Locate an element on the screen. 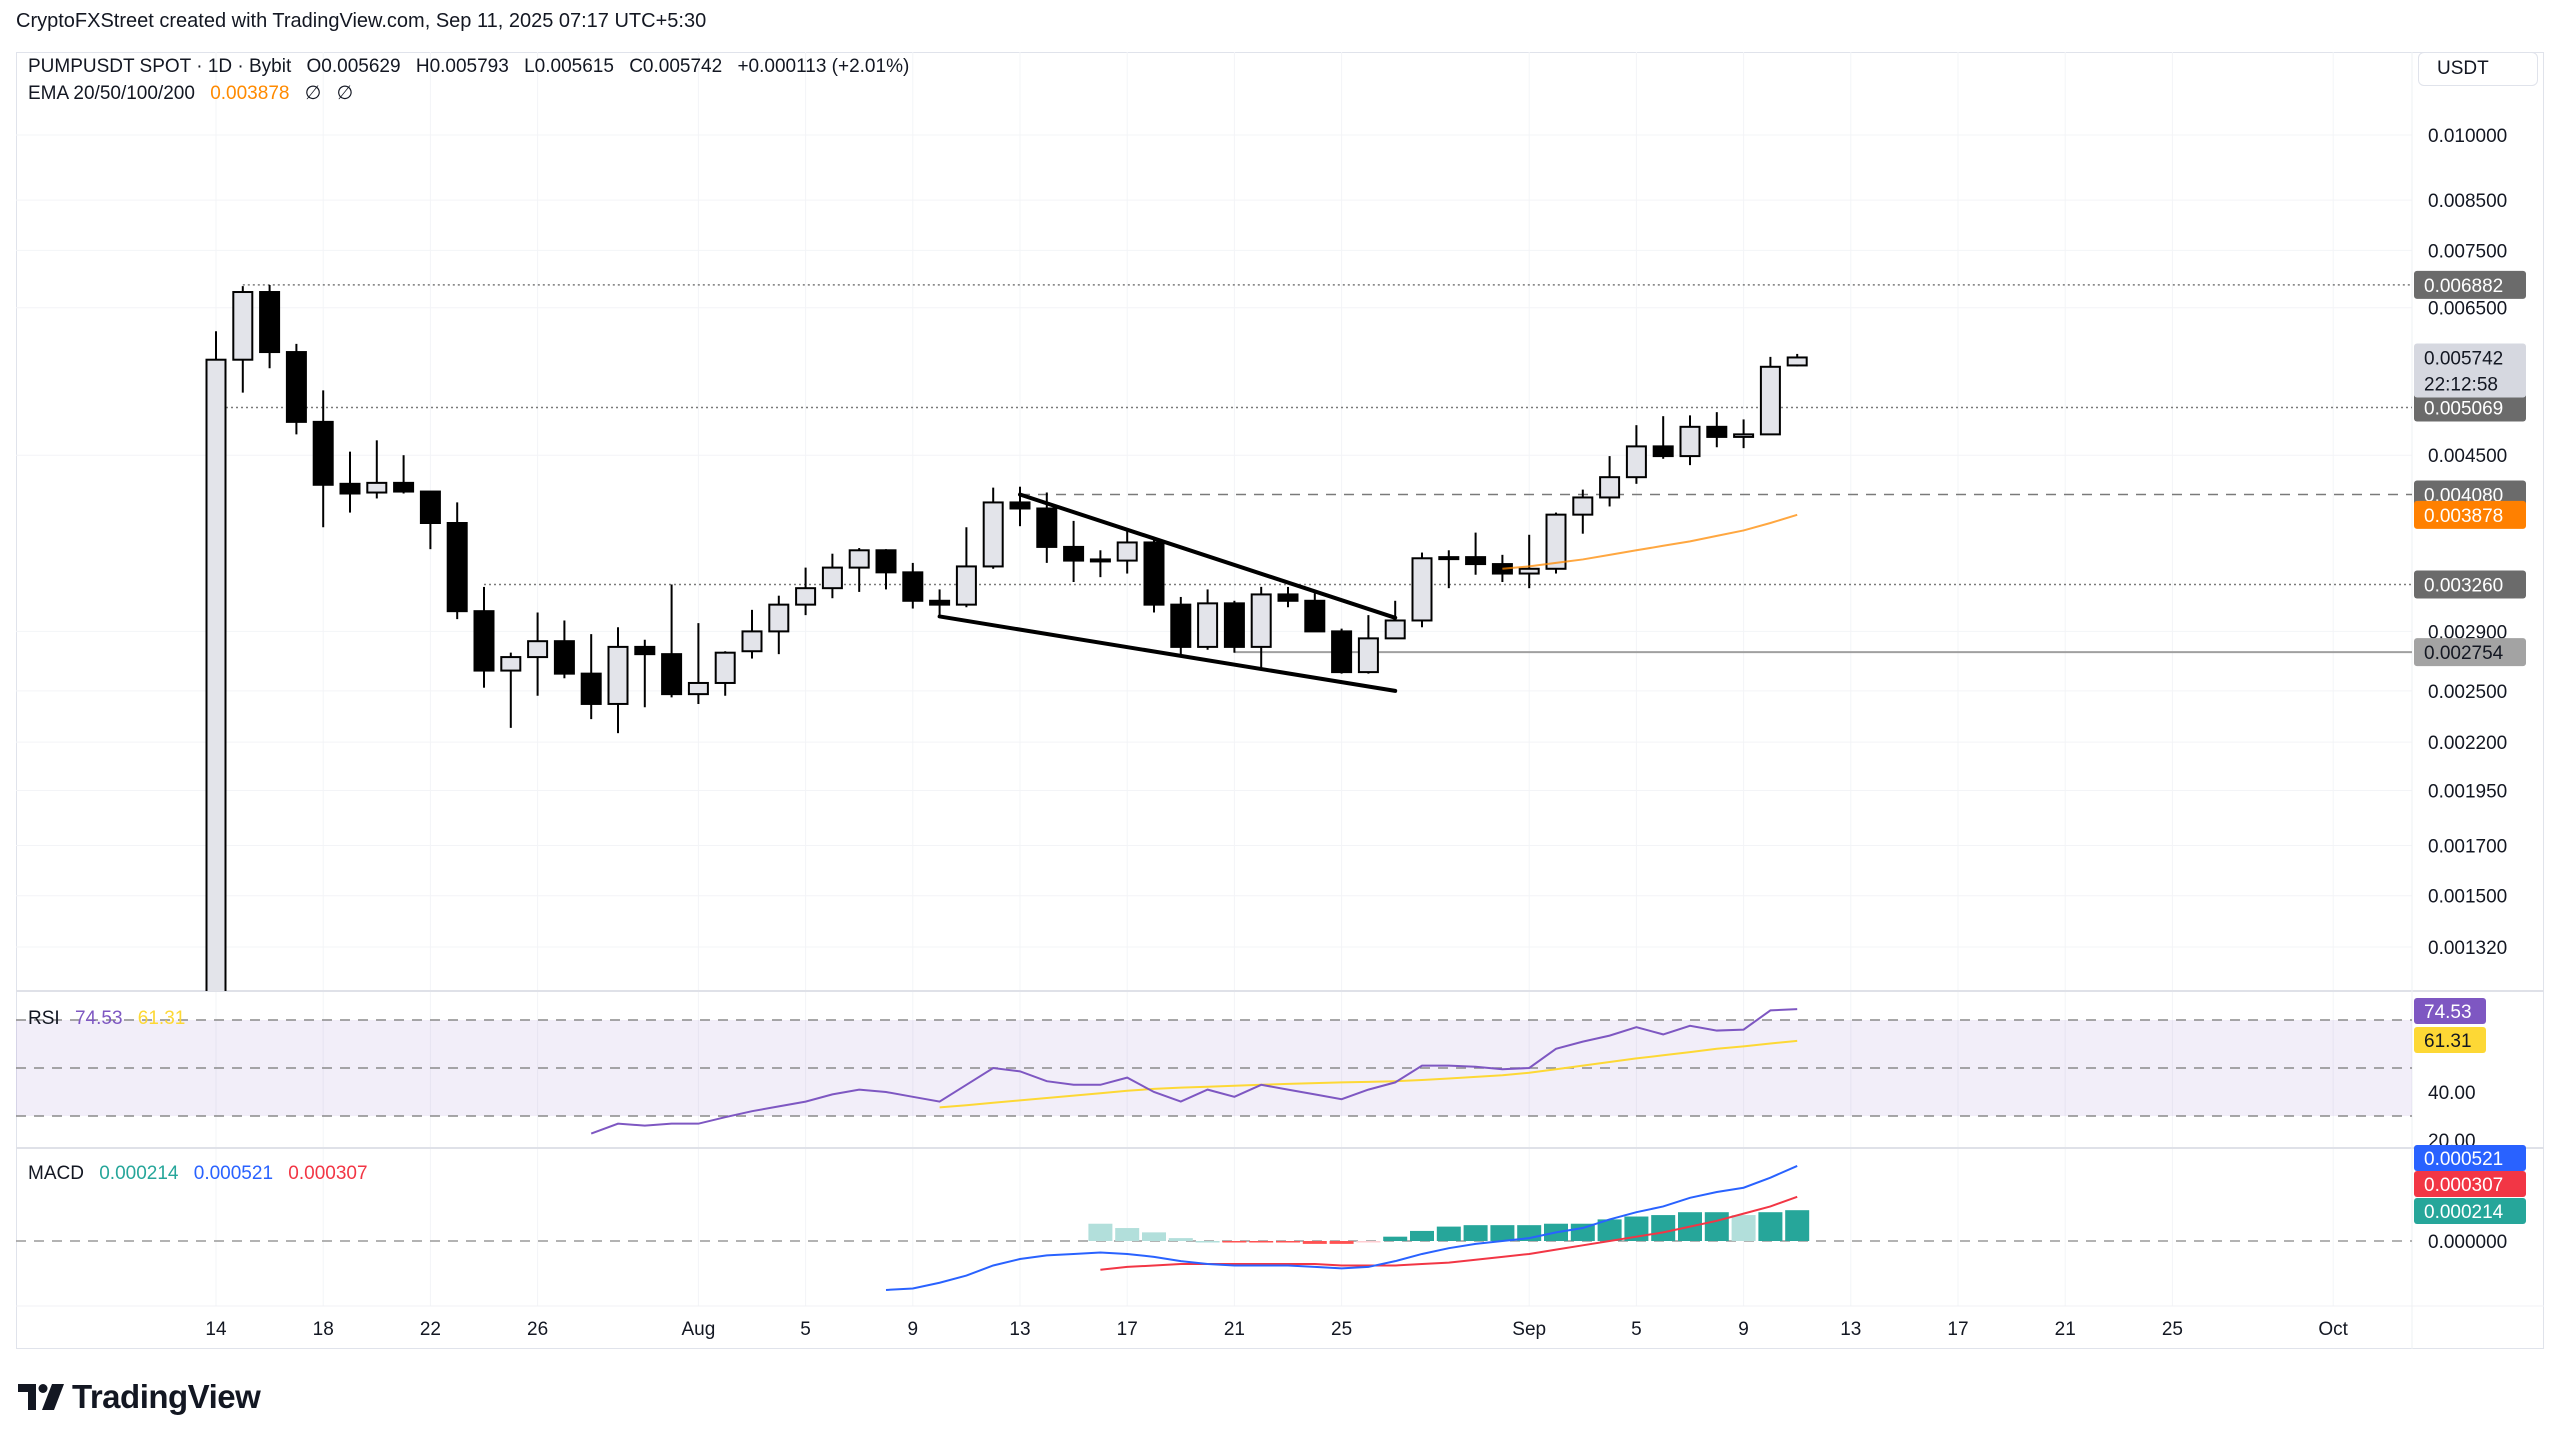 The height and width of the screenshot is (1443, 2560). macd-signal-value: 0.000307 is located at coordinates (328, 1173).